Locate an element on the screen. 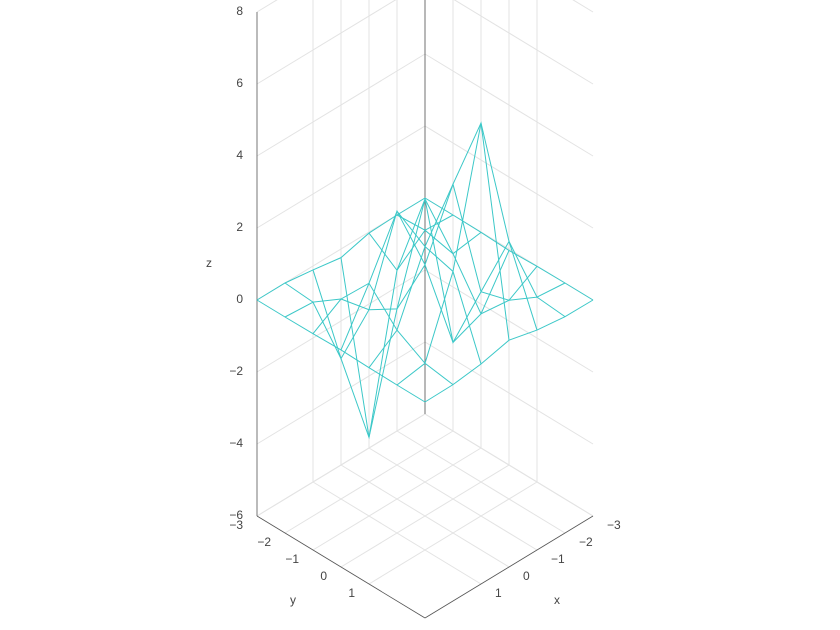 Image resolution: width=840 pixels, height=630 pixels. x-tick-label: −3 is located at coordinates (614, 525).